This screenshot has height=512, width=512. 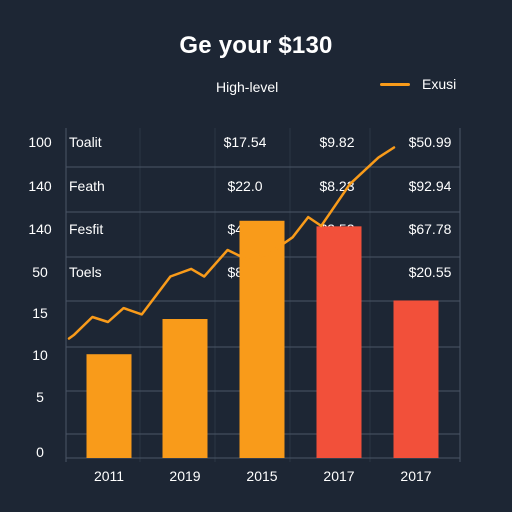 What do you see at coordinates (430, 142) in the screenshot?
I see `table-cell-value: $50.99` at bounding box center [430, 142].